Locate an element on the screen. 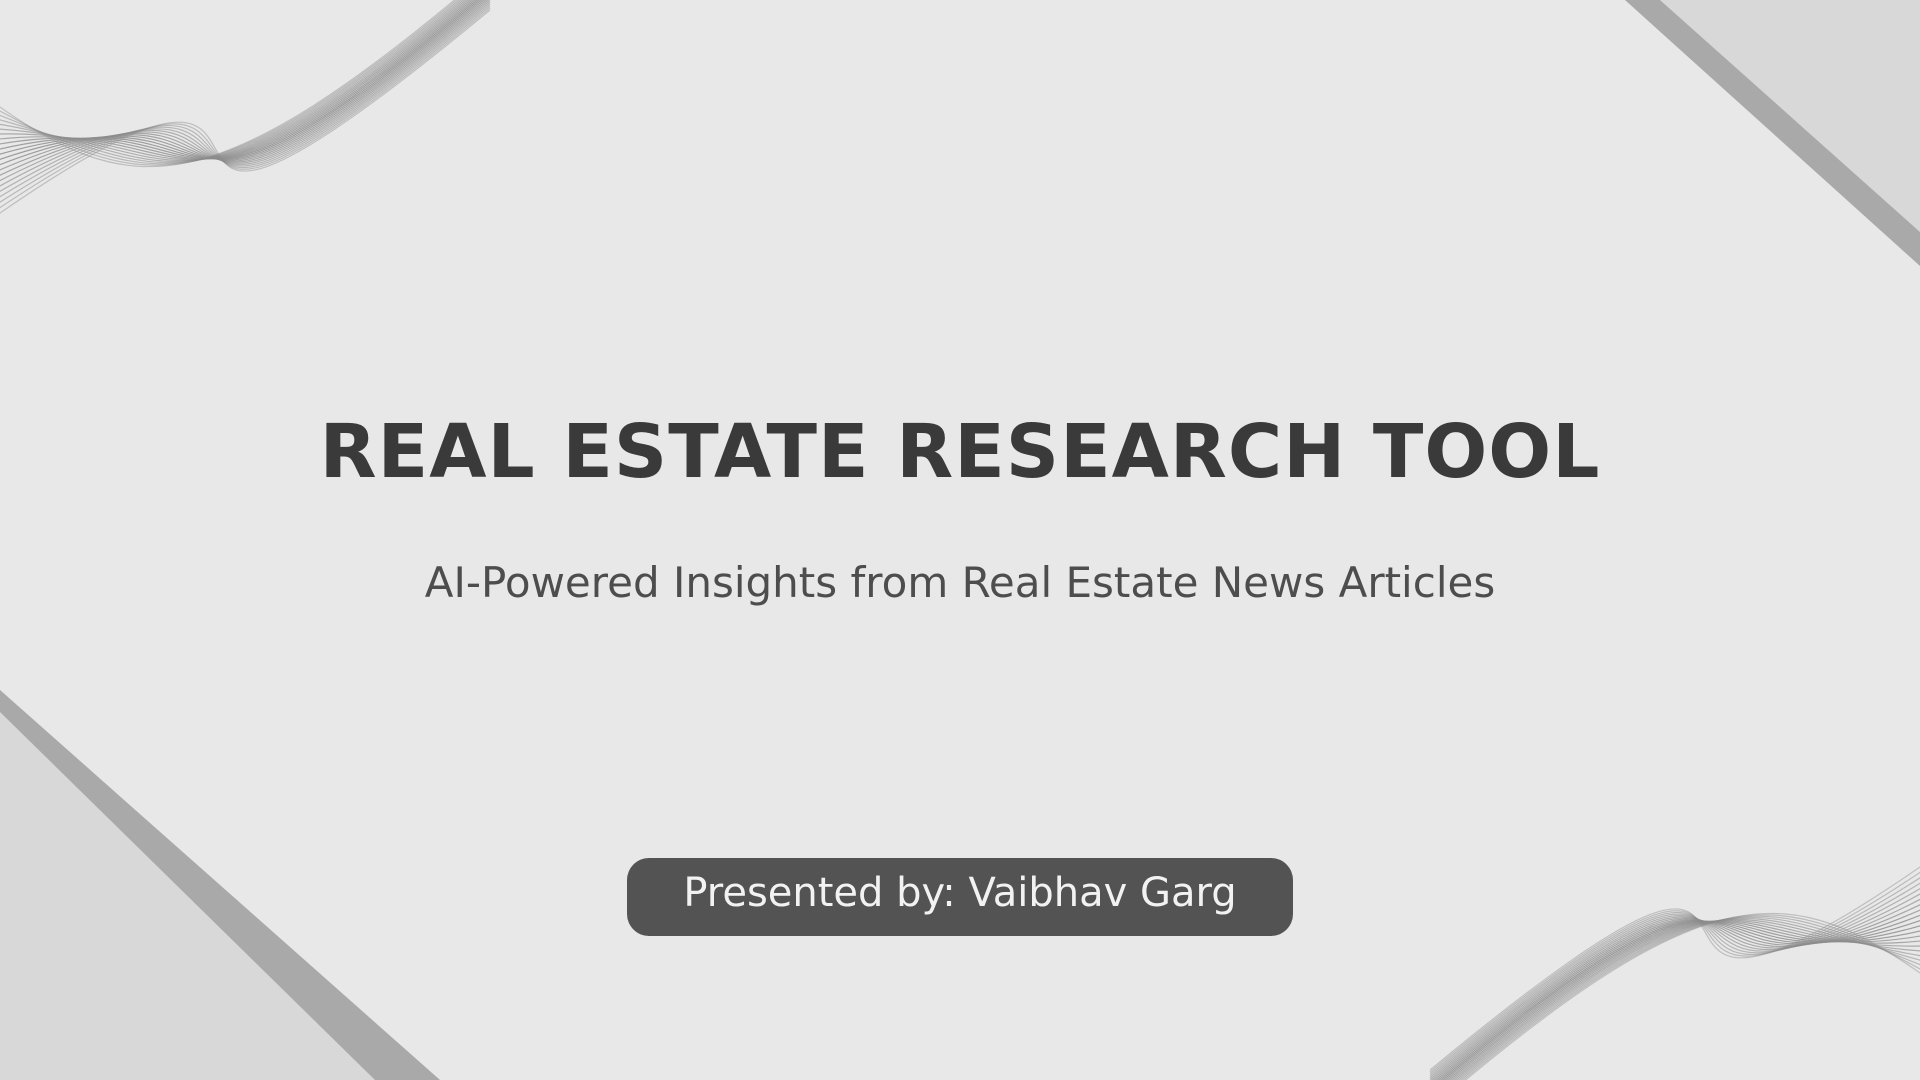 Image resolution: width=1920 pixels, height=1080 pixels. bottom-right-wave-lines is located at coordinates (1674, 973).